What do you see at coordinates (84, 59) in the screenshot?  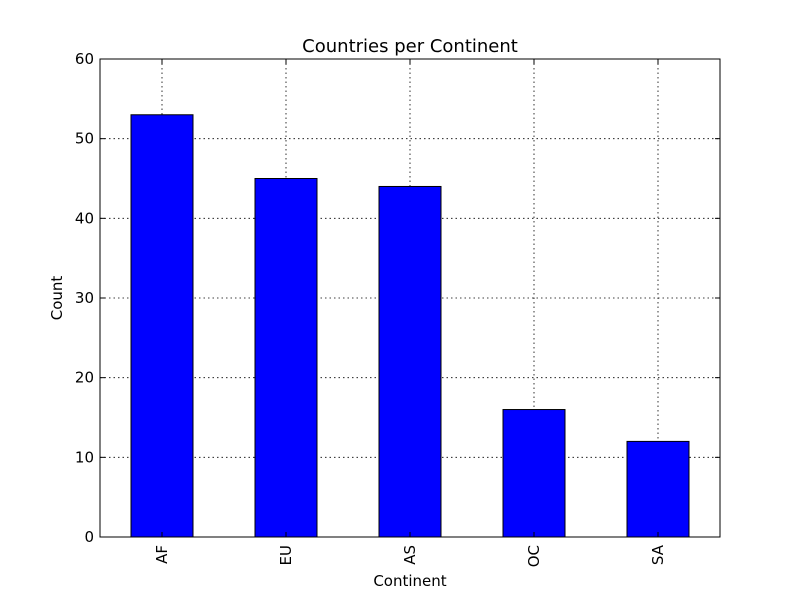 I see `y-tick-label: 60` at bounding box center [84, 59].